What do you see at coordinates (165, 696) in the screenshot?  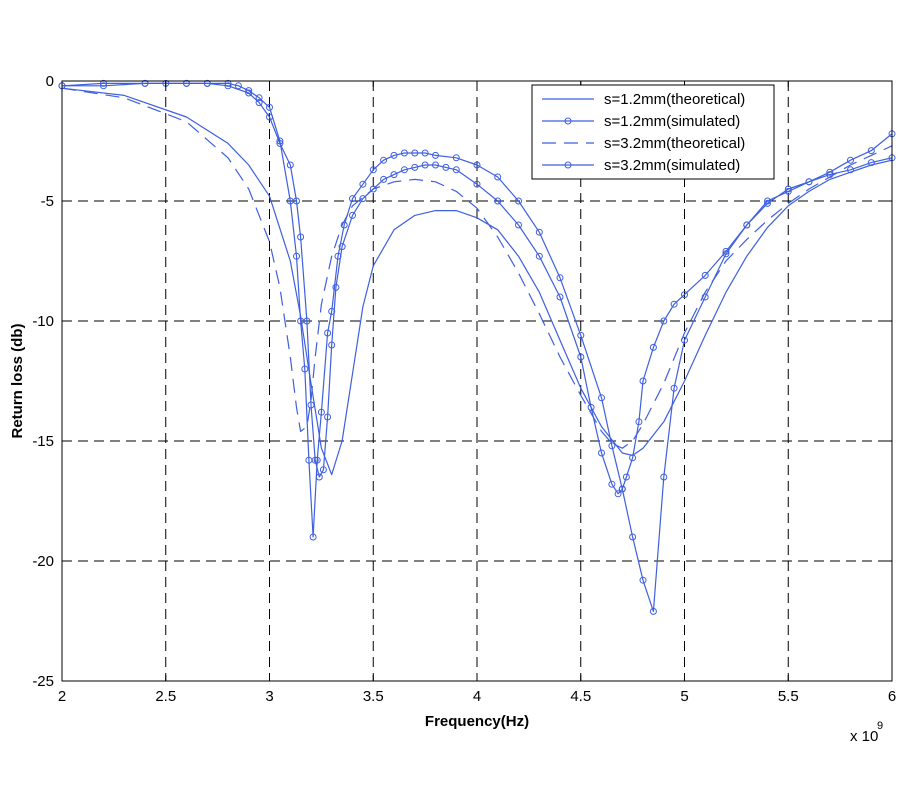 I see `x-tick-label: 2.5` at bounding box center [165, 696].